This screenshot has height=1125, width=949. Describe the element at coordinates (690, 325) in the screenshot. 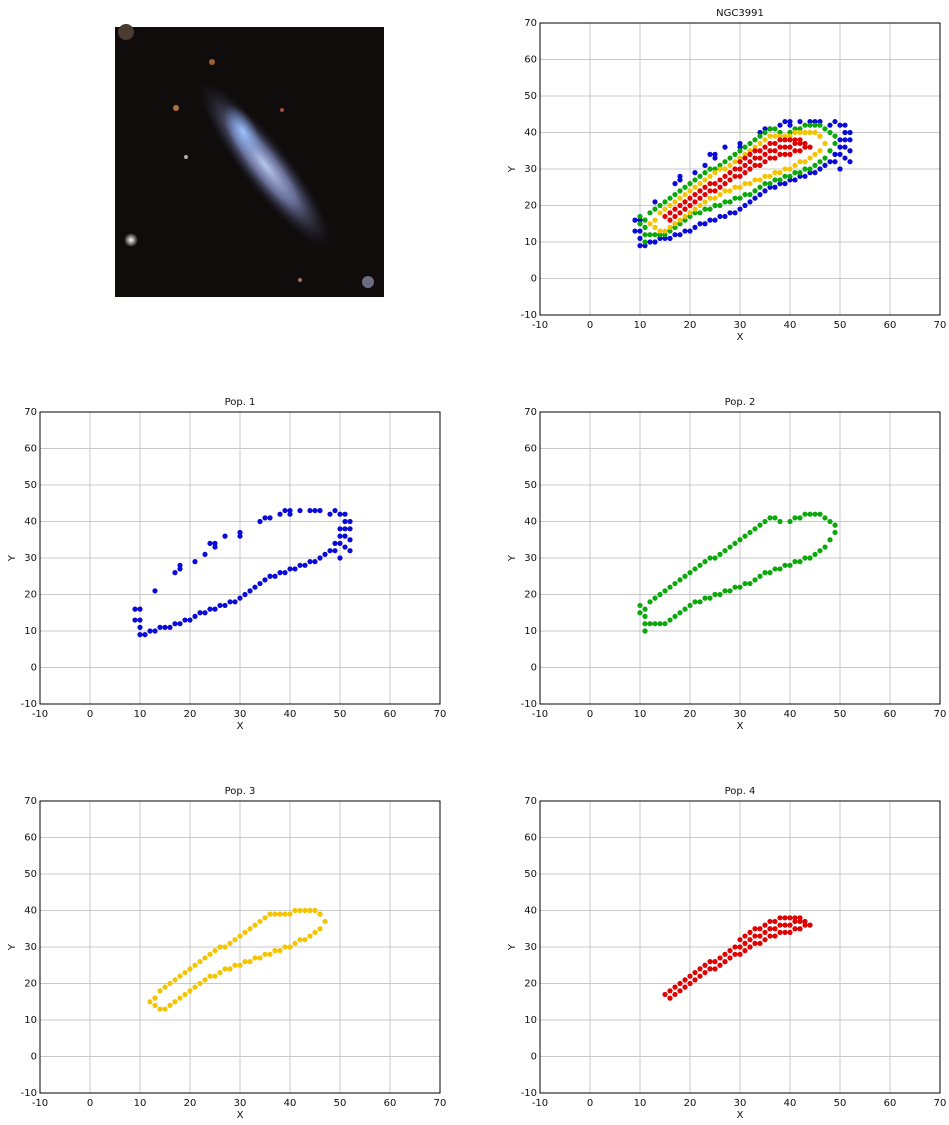

I see `x-tick-label: 20` at that location.